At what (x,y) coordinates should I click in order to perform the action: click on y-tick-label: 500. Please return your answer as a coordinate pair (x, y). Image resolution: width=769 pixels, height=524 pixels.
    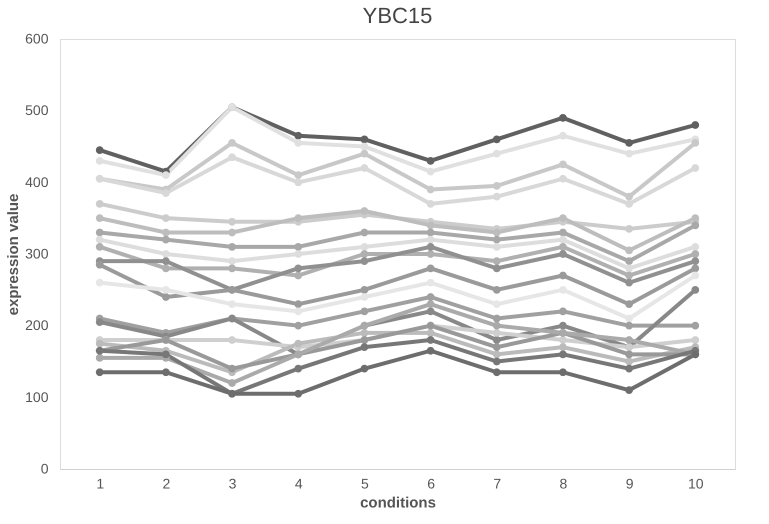
    Looking at the image, I should click on (37, 110).